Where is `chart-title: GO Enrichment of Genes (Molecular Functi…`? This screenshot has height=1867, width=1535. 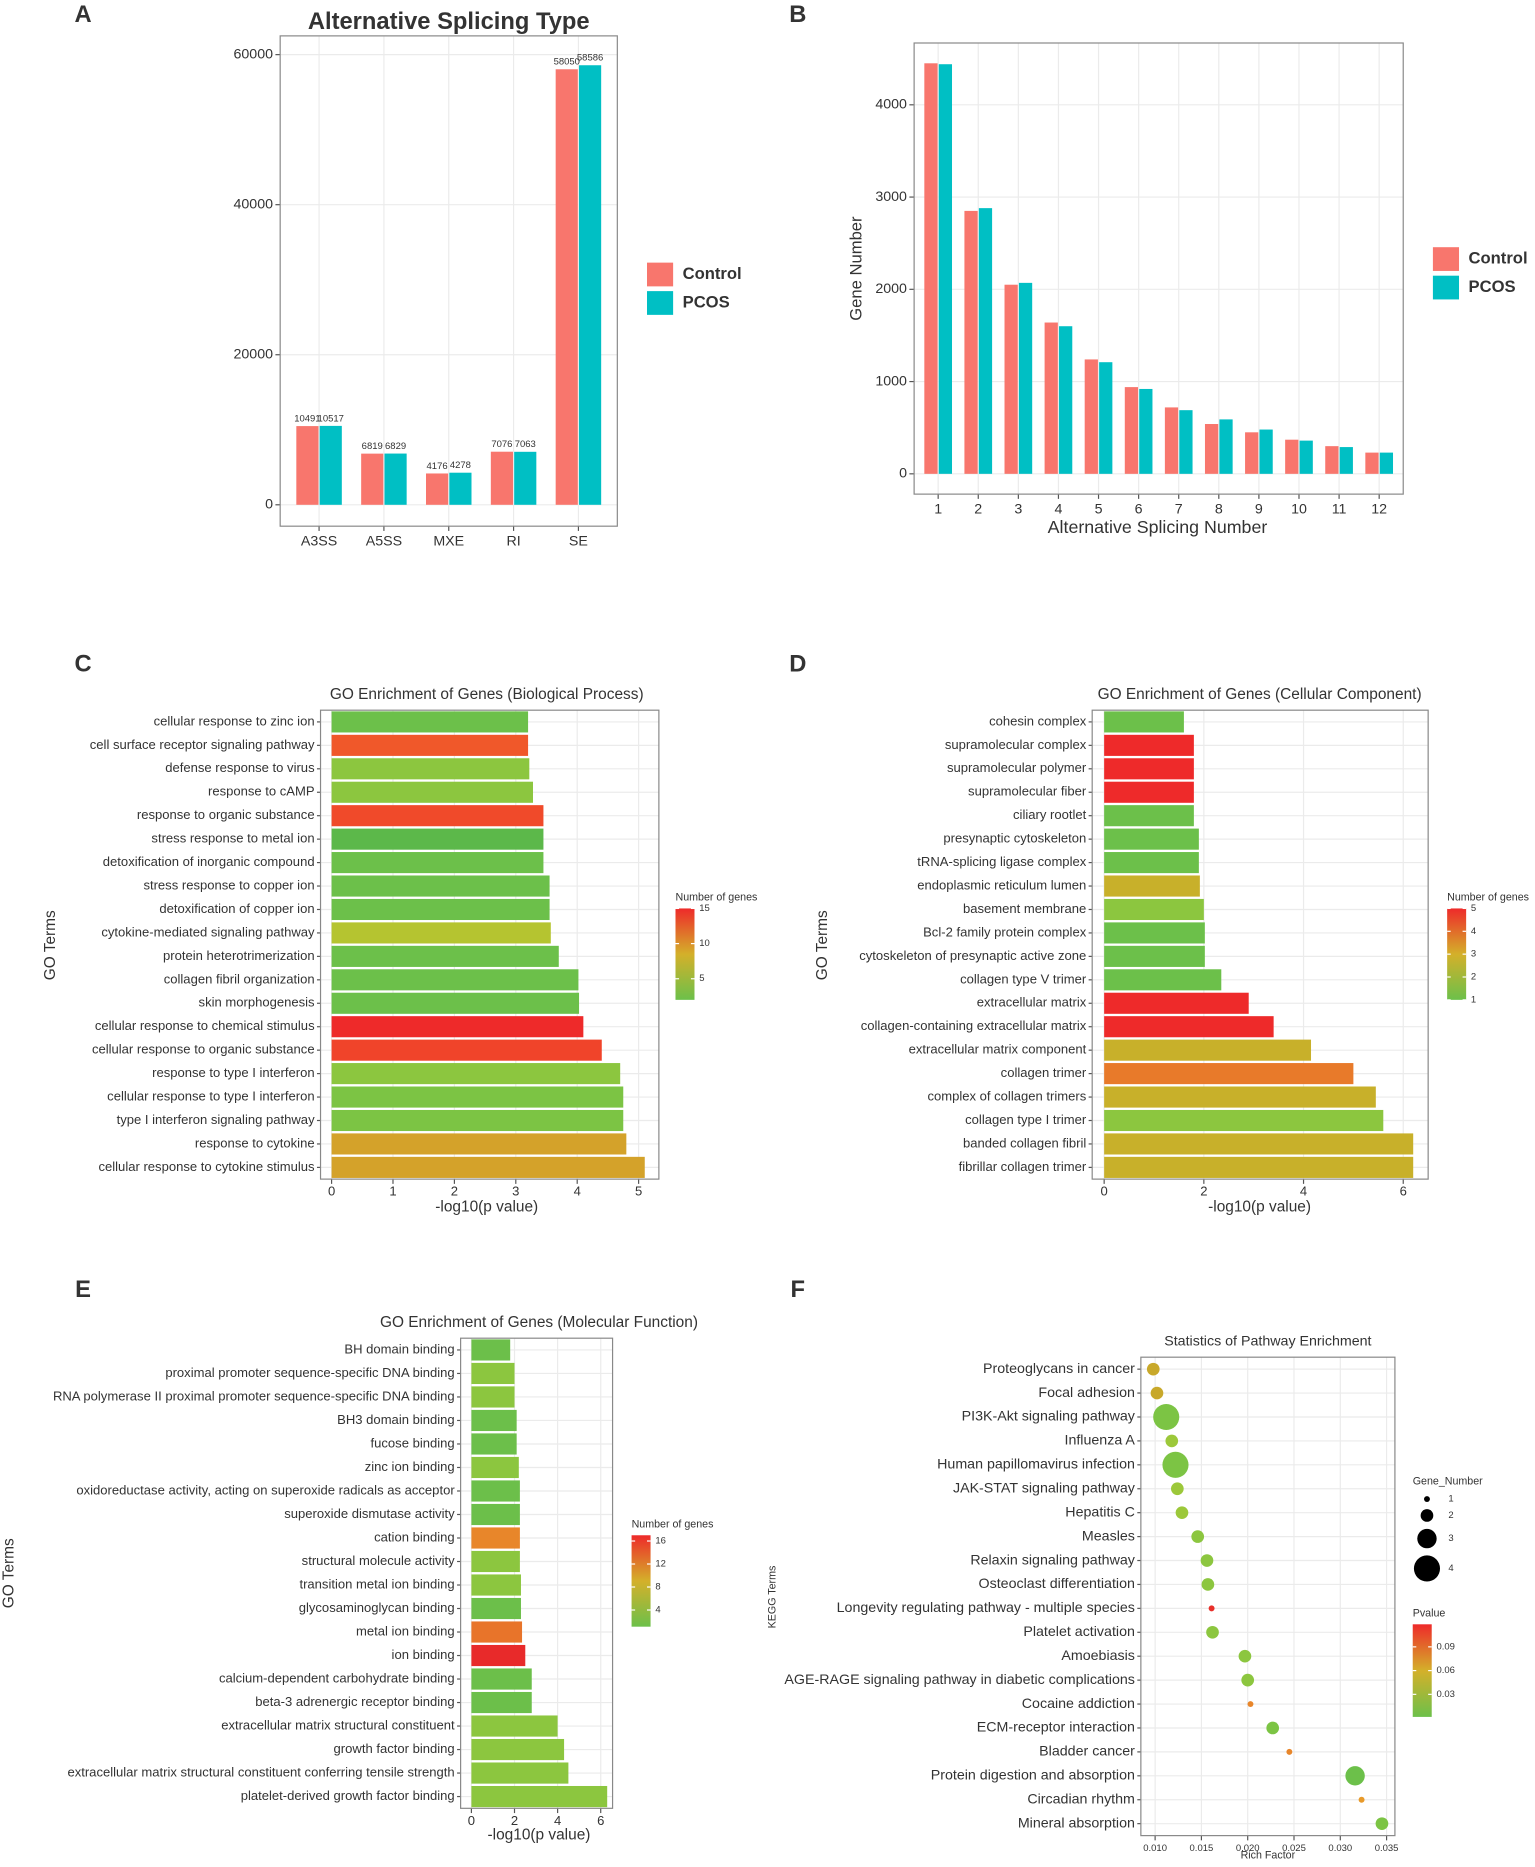 chart-title: GO Enrichment of Genes (Molecular Functi… is located at coordinates (539, 1322).